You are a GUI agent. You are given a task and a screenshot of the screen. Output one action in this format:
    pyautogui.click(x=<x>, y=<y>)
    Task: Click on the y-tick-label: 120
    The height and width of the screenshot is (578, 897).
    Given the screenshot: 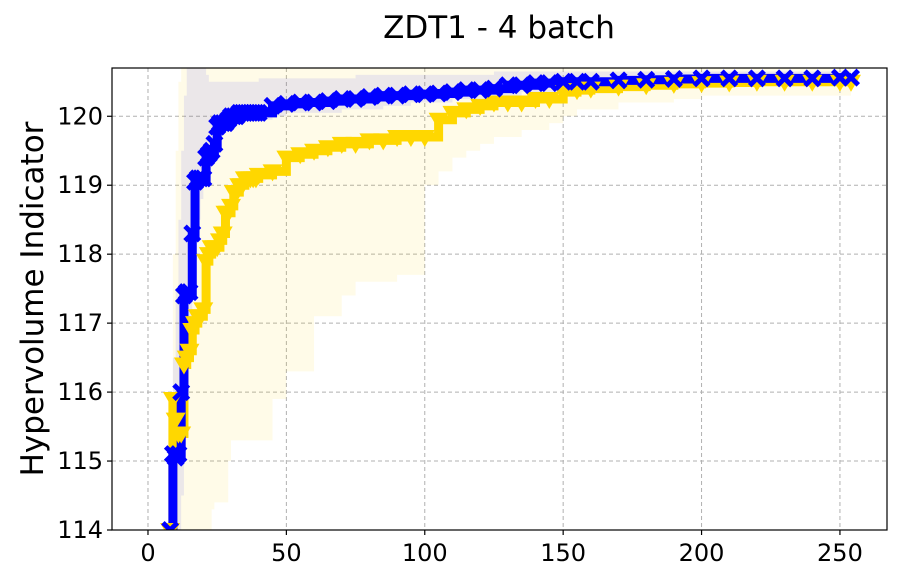 What is the action you would take?
    pyautogui.click(x=80, y=116)
    